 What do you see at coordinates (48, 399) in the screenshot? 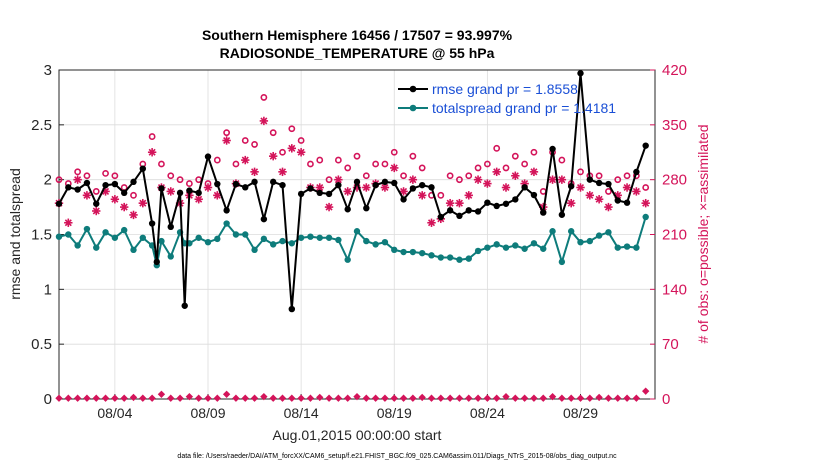
I see `y-tick-label-left: 0` at bounding box center [48, 399].